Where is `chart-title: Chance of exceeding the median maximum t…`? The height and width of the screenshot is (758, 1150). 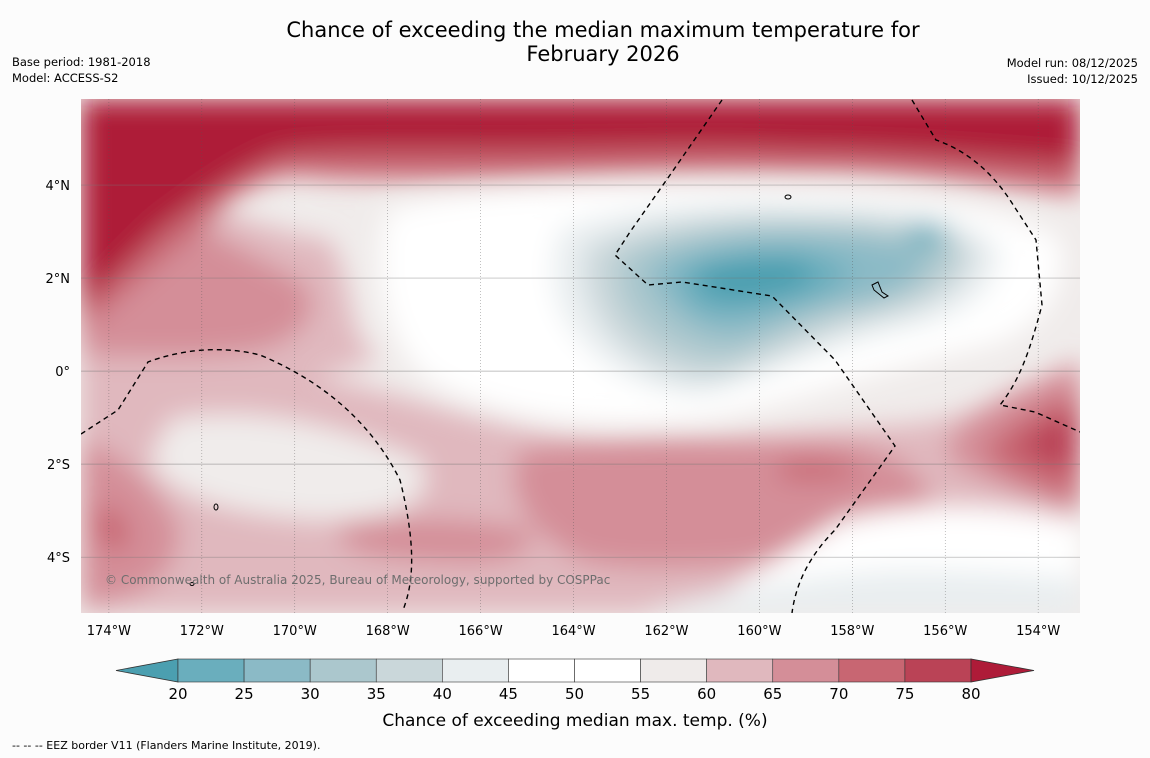
chart-title: Chance of exceeding the median maximum t… is located at coordinates (575, 42).